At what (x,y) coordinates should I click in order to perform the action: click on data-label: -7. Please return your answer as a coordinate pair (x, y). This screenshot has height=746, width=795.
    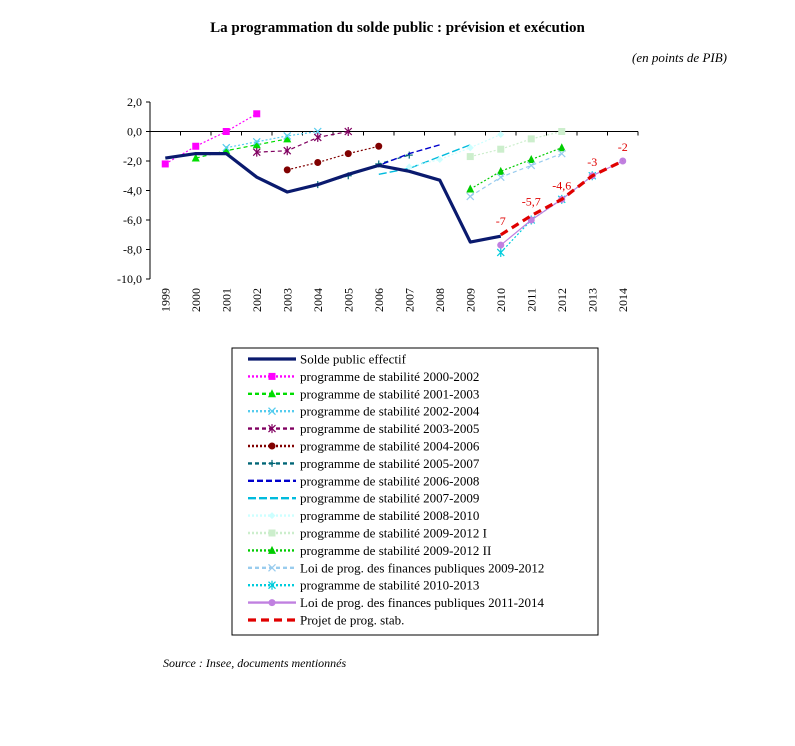
    Looking at the image, I should click on (501, 221).